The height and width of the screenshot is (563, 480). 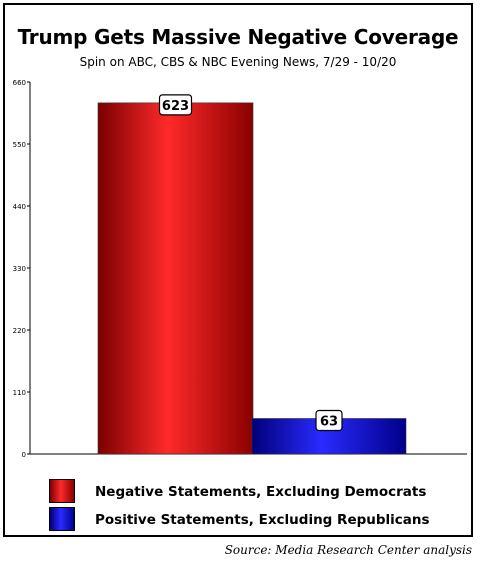 I want to click on y-tick-label: 0, so click(x=24, y=455).